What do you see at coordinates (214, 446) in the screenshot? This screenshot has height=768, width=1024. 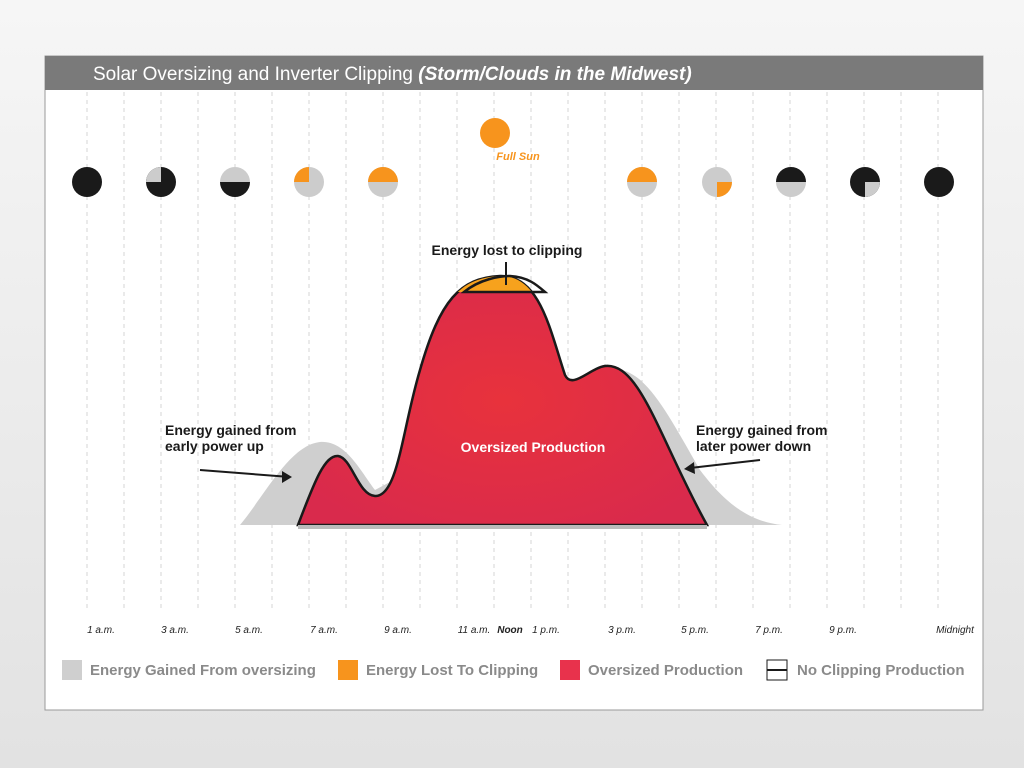 I see `early-label-2: early power up` at bounding box center [214, 446].